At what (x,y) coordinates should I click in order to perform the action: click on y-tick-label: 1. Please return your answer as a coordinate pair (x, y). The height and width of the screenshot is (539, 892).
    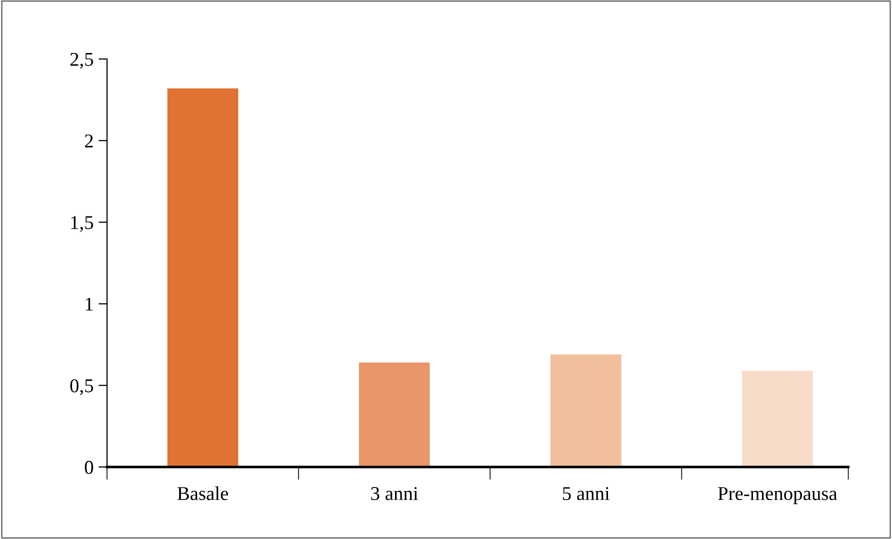
    Looking at the image, I should click on (89, 304).